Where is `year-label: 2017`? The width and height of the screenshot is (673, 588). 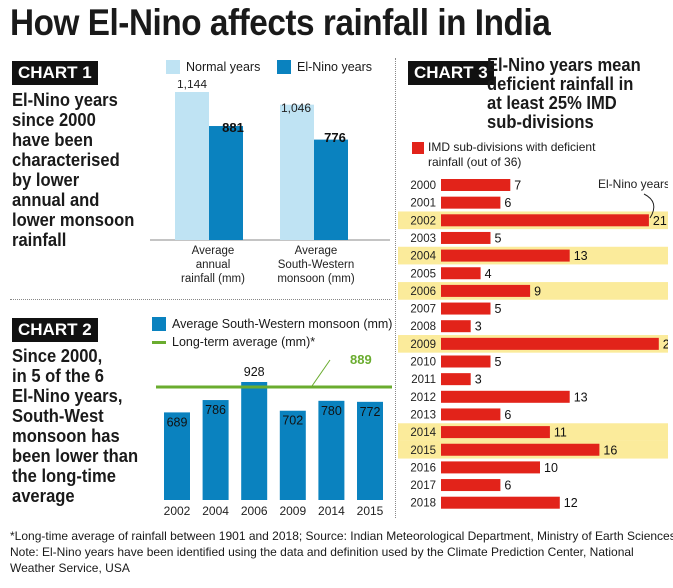
year-label: 2017 is located at coordinates (423, 486).